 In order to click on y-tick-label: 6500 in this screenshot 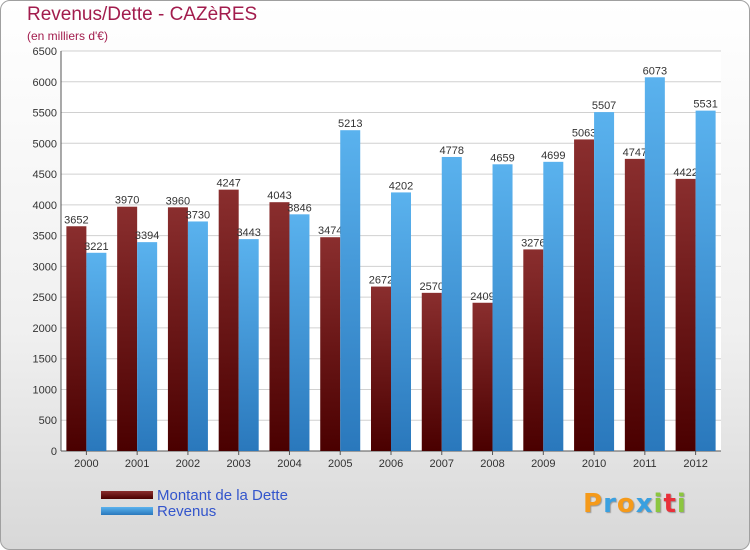, I will do `click(45, 52)`.